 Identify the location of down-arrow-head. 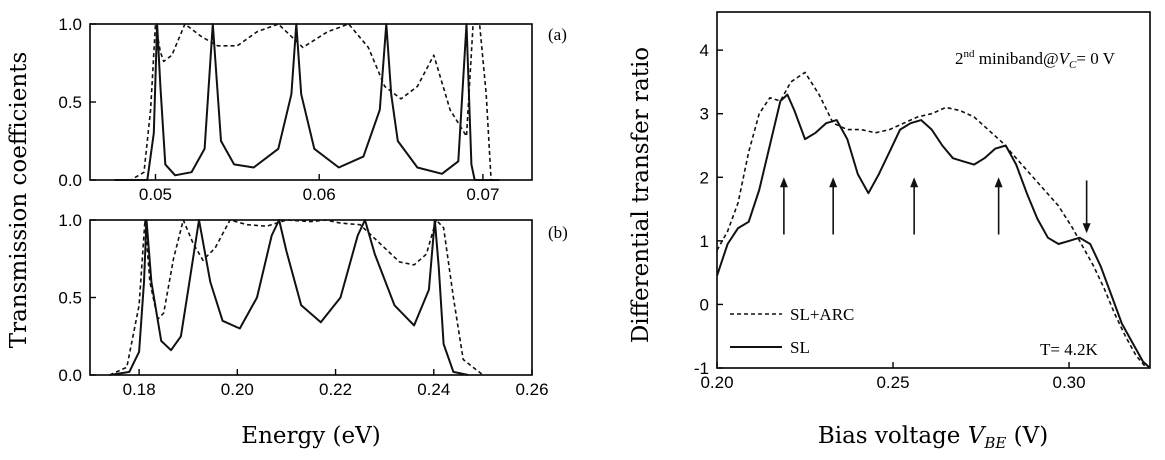
(1086, 228).